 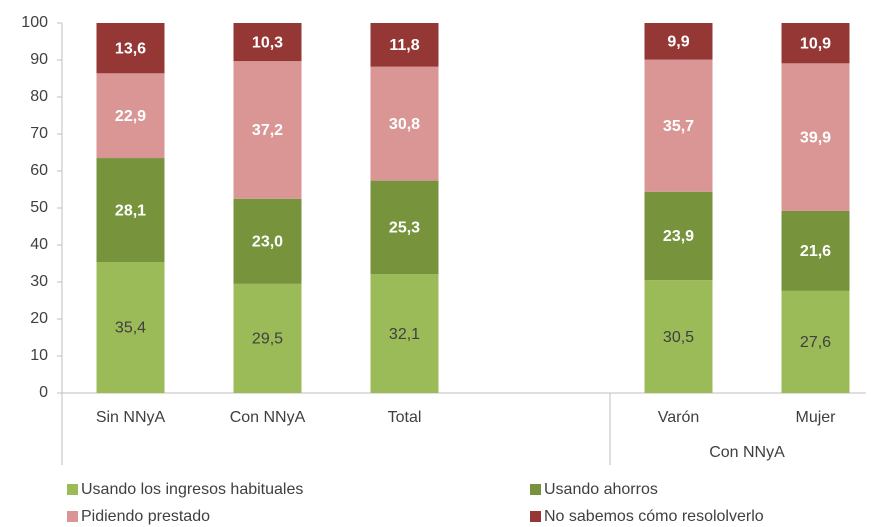 I want to click on data-label: 27,6, so click(x=815, y=342).